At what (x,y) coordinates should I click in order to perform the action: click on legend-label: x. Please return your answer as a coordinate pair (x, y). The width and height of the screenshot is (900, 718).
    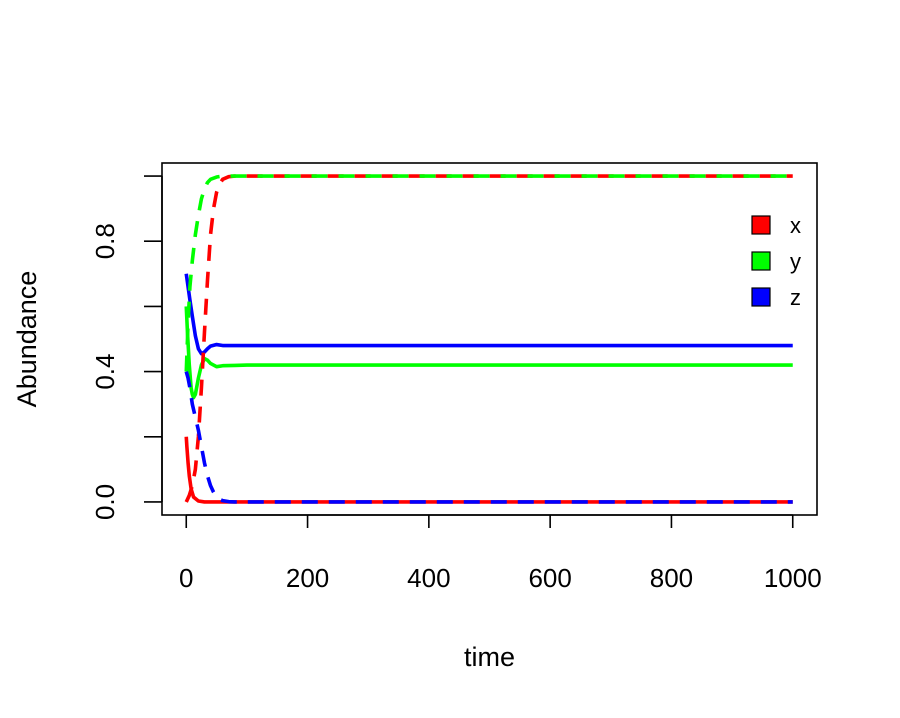
    Looking at the image, I should click on (795, 225).